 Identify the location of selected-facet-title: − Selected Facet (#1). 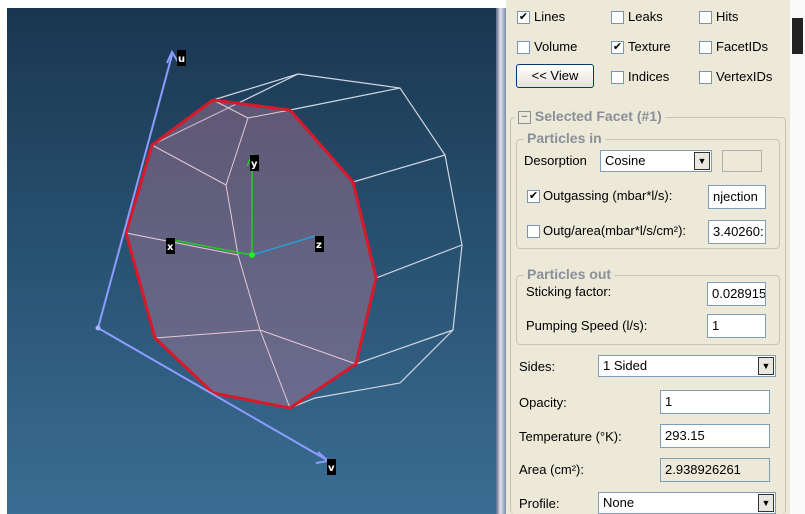
(590, 116).